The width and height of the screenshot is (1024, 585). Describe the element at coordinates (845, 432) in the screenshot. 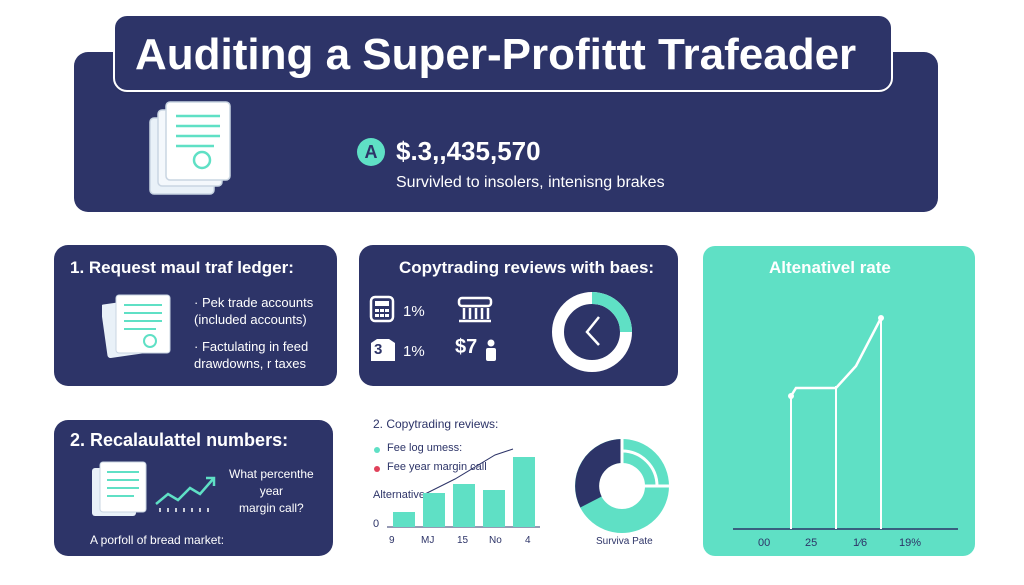

I see `alt-rate-chart: 00 25 1⁄6 19%` at that location.